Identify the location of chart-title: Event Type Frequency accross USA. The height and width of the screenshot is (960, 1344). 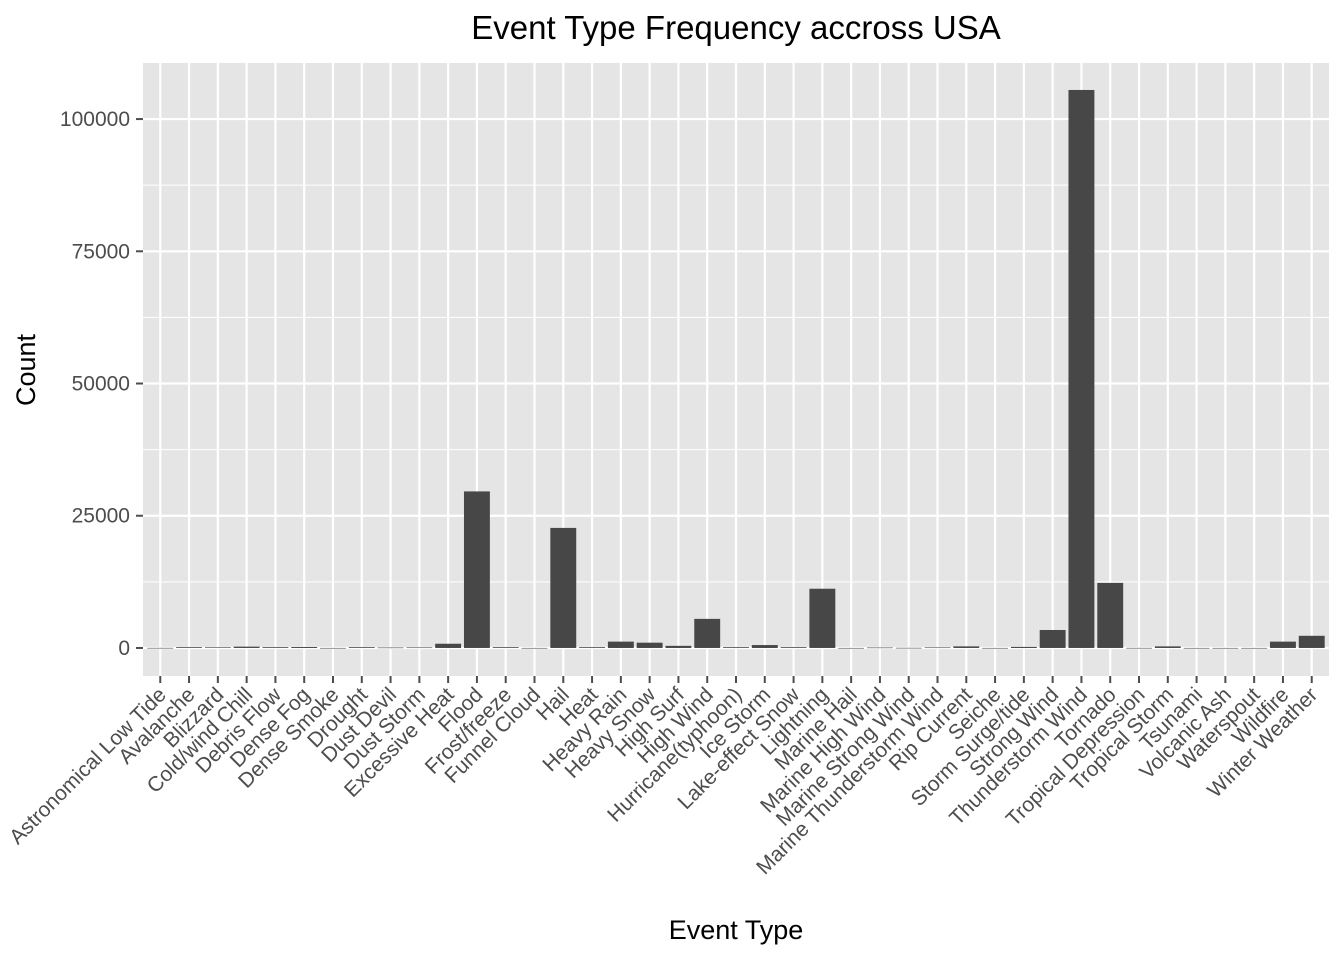
(735, 27).